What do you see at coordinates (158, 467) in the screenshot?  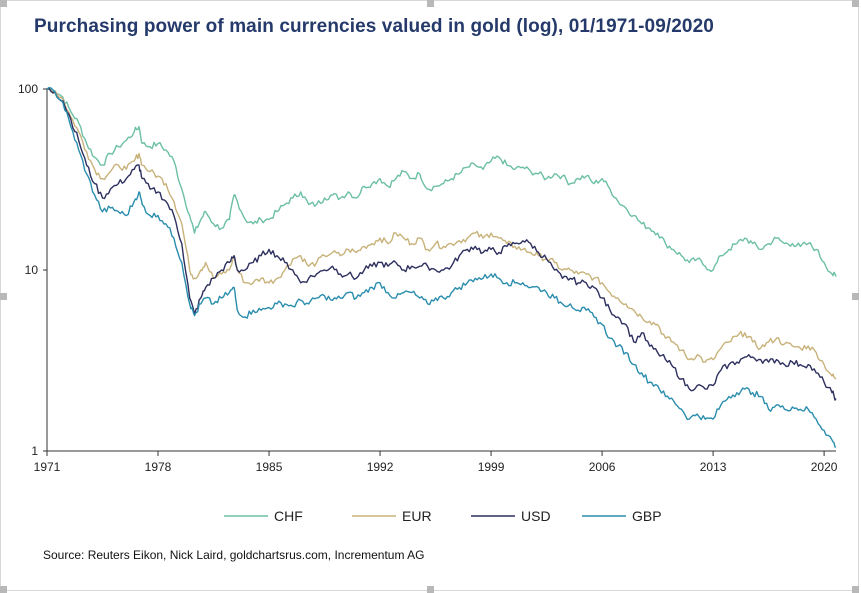 I see `x-tick-label: 1978` at bounding box center [158, 467].